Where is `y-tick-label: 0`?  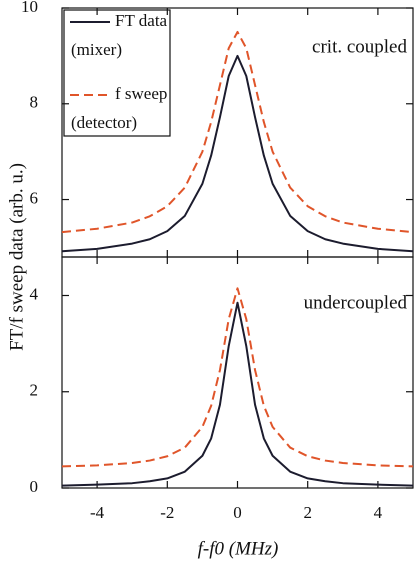 y-tick-label: 0 is located at coordinates (34, 486).